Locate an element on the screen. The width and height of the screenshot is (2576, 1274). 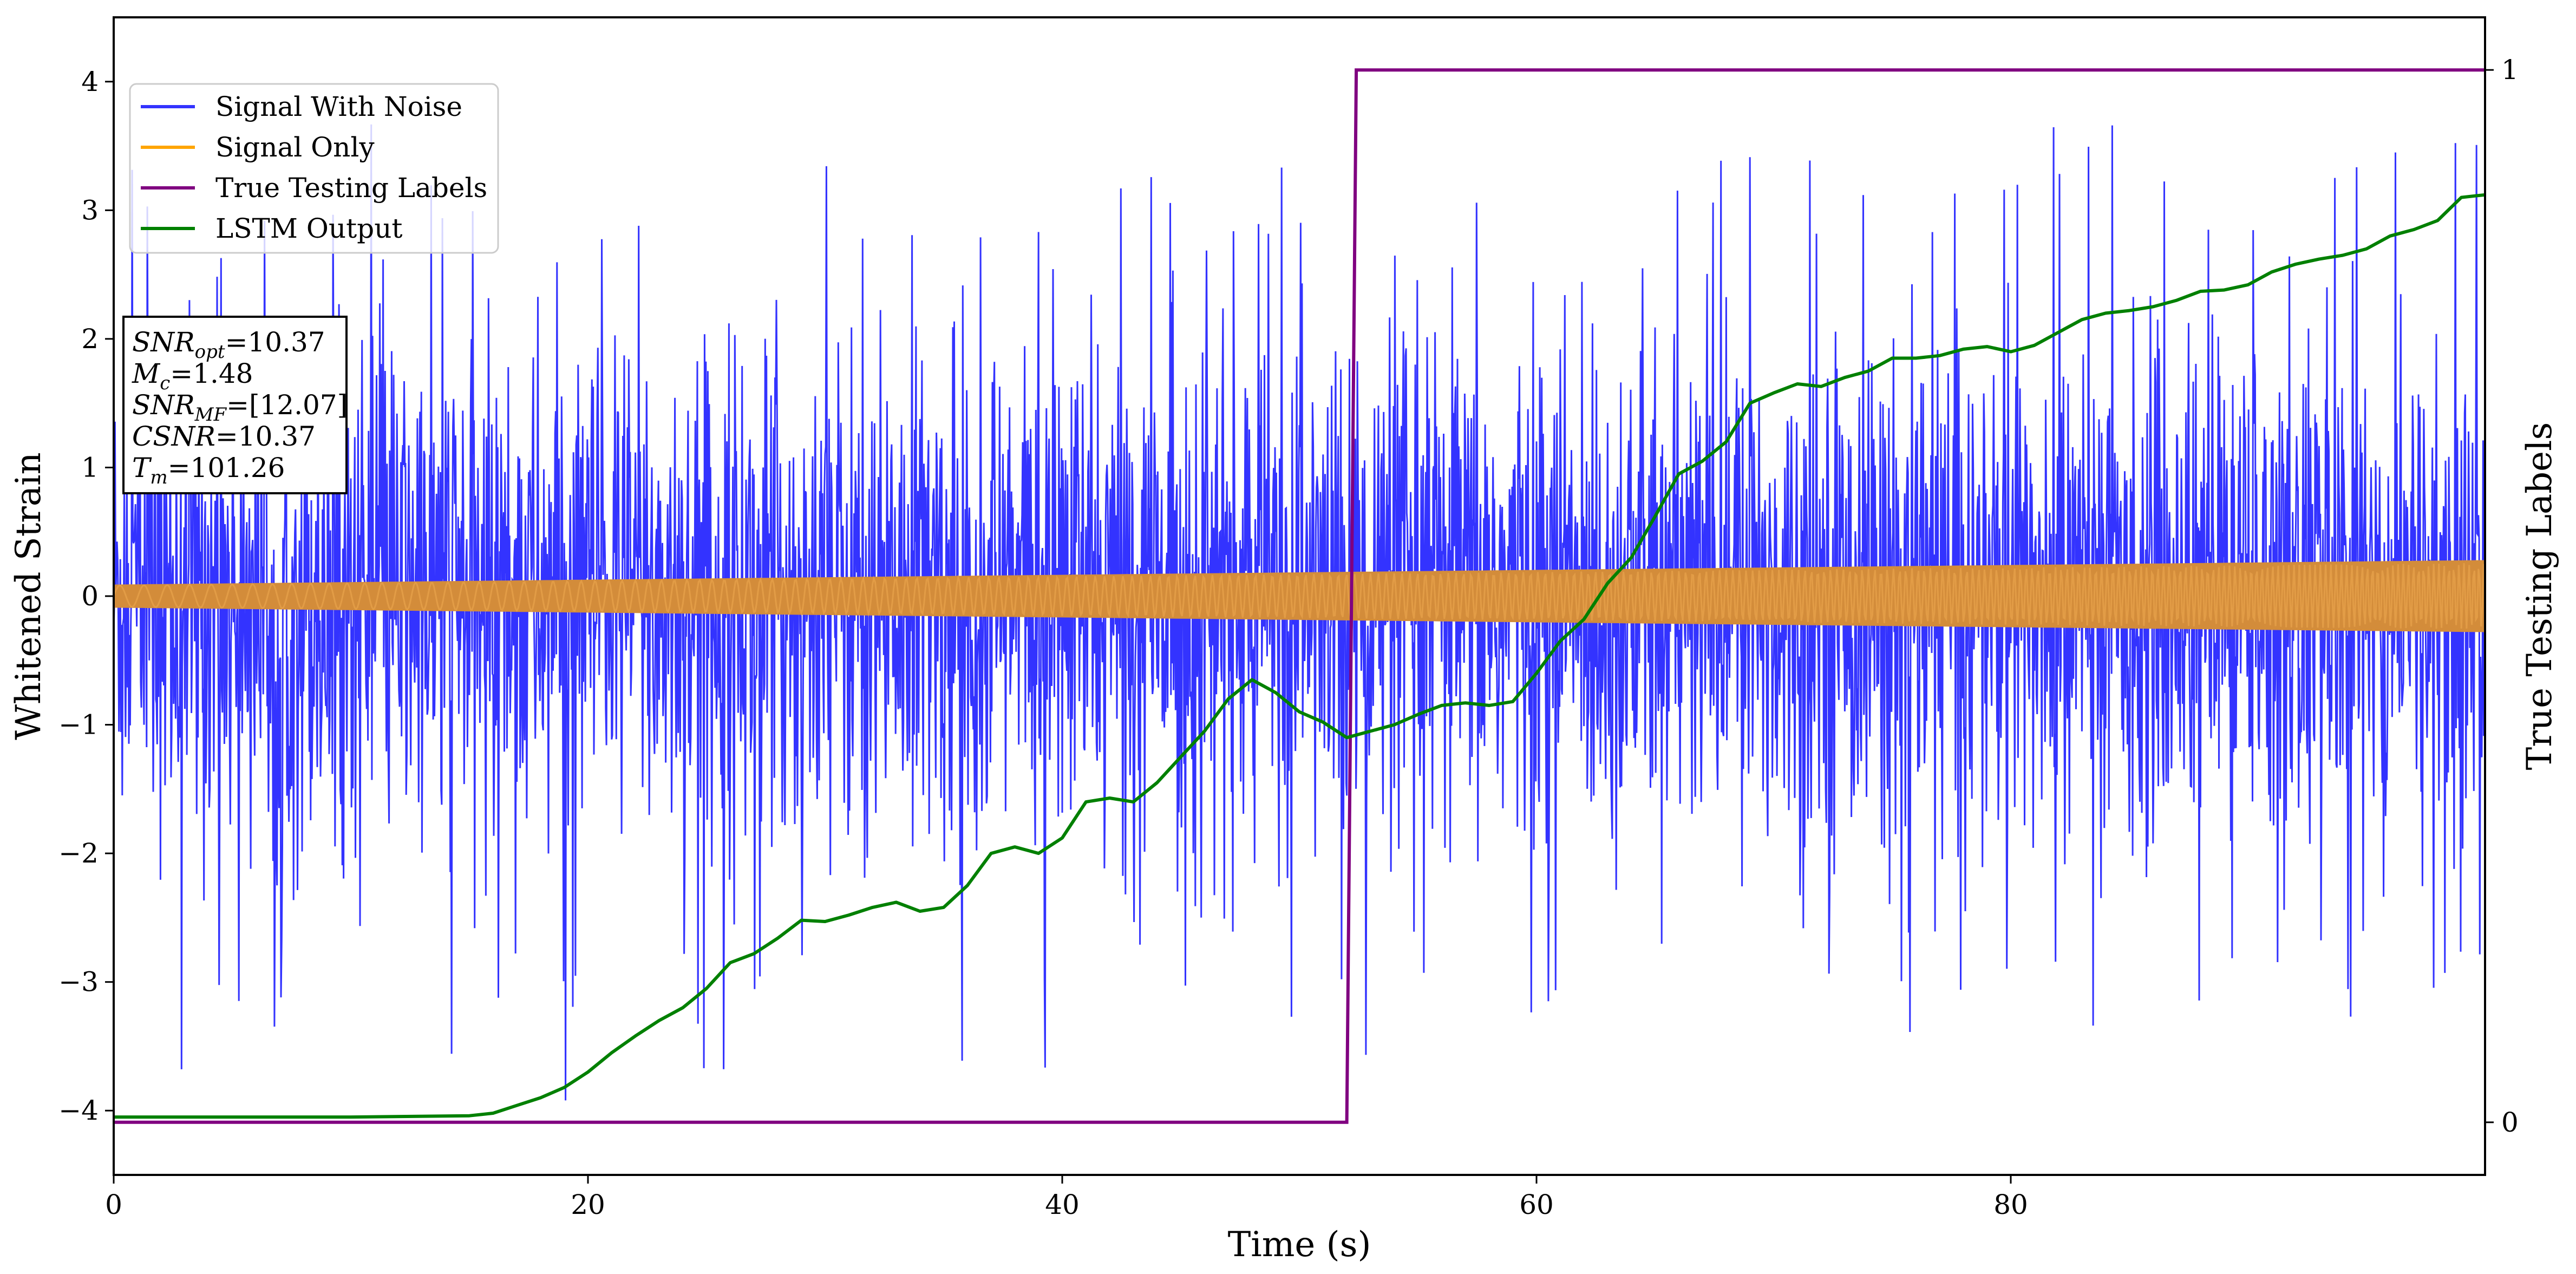
series-signal-only-wave is located at coordinates (1300, 596).